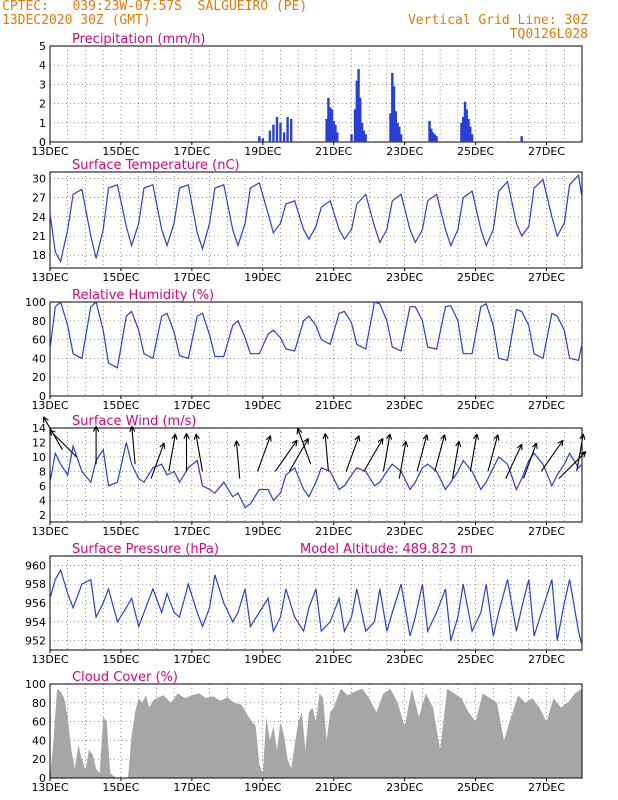  I want to click on wind-ytick-label: 2, so click(42, 515).